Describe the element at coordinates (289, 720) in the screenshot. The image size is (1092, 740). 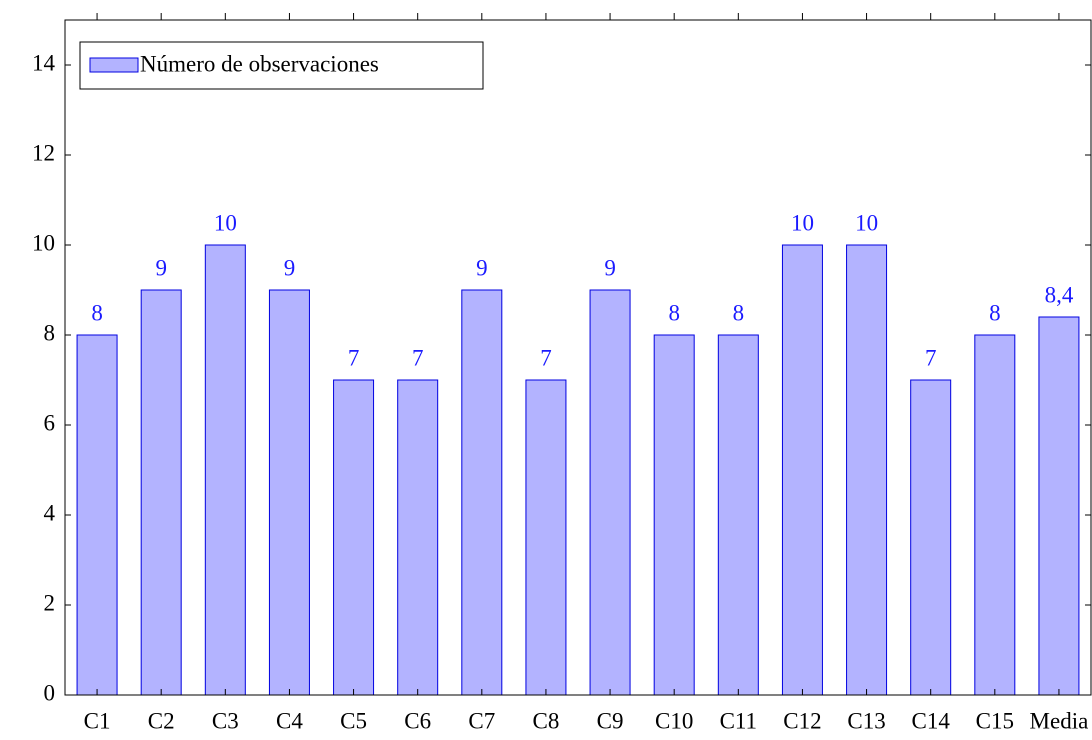
I see `x-tick-label: C4` at that location.